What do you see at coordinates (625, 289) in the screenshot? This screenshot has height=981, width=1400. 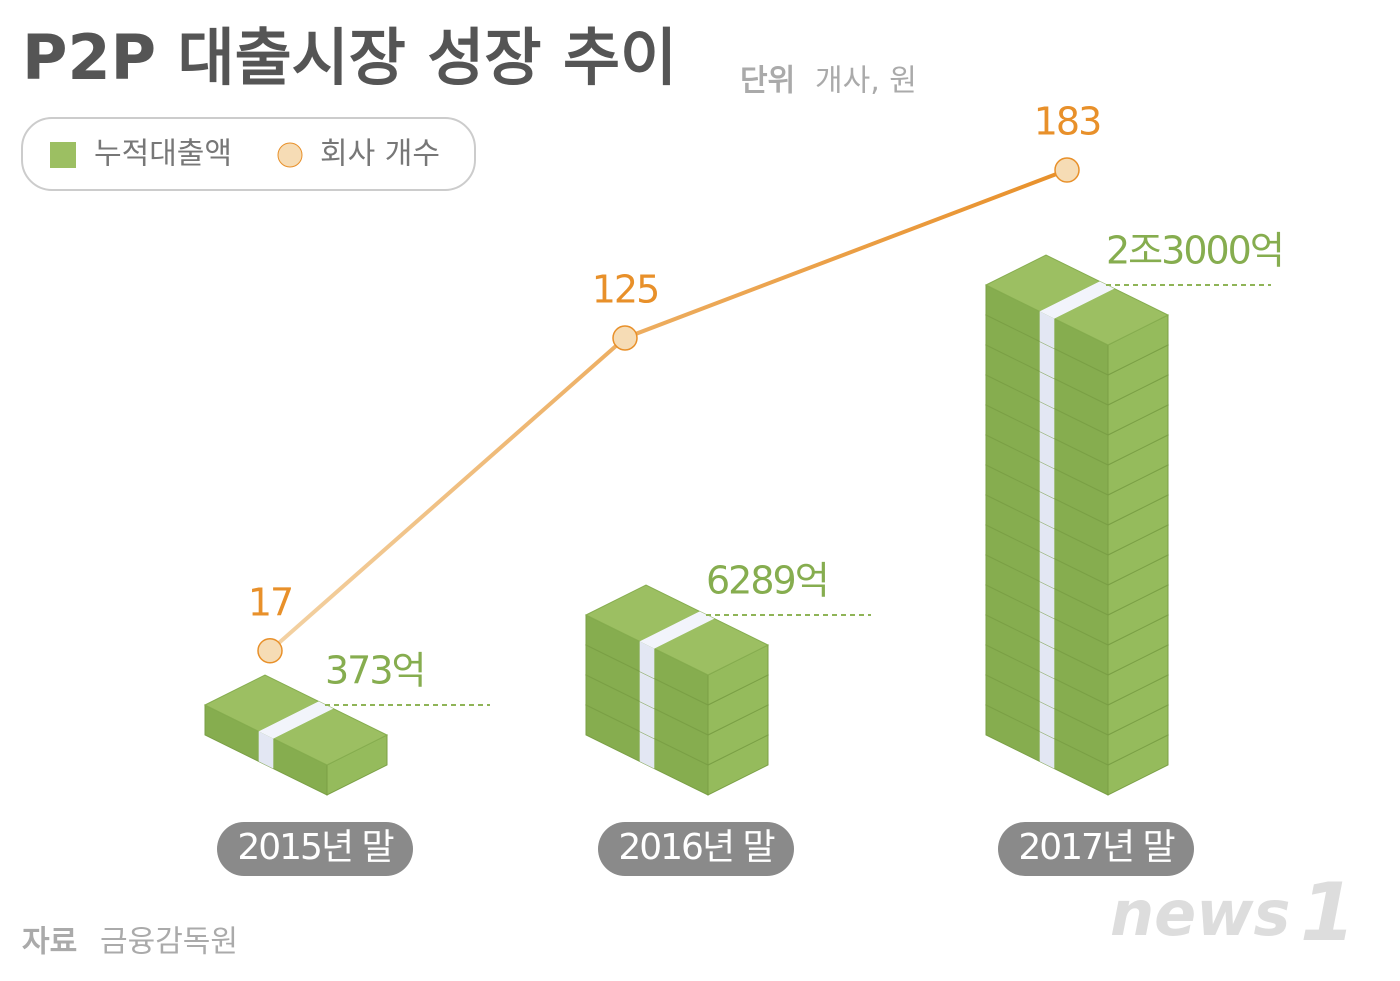 I see `data-label: 125` at bounding box center [625, 289].